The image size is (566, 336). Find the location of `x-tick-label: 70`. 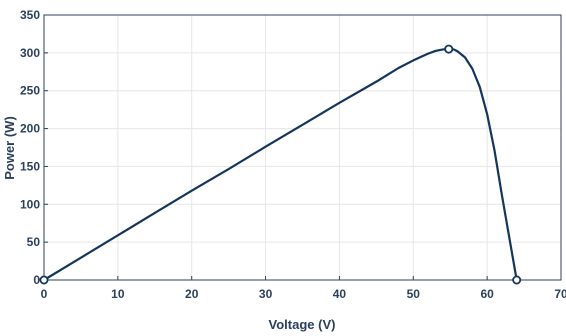

x-tick-label: 70 is located at coordinates (560, 294).